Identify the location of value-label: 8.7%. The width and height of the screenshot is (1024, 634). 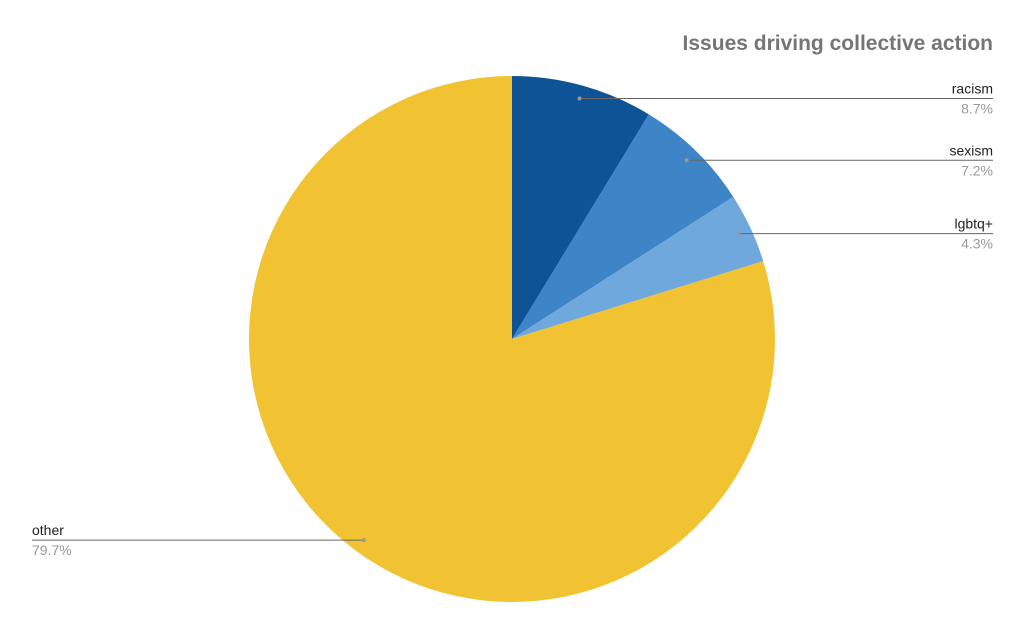
(977, 108).